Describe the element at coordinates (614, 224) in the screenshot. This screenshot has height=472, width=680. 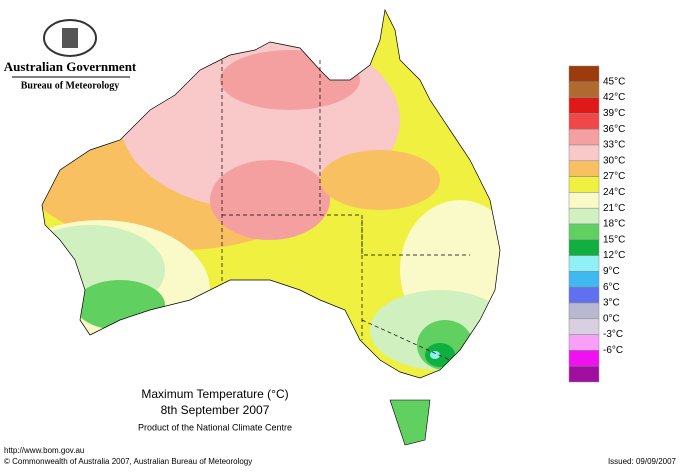
I see `legend-label: 18°C` at that location.